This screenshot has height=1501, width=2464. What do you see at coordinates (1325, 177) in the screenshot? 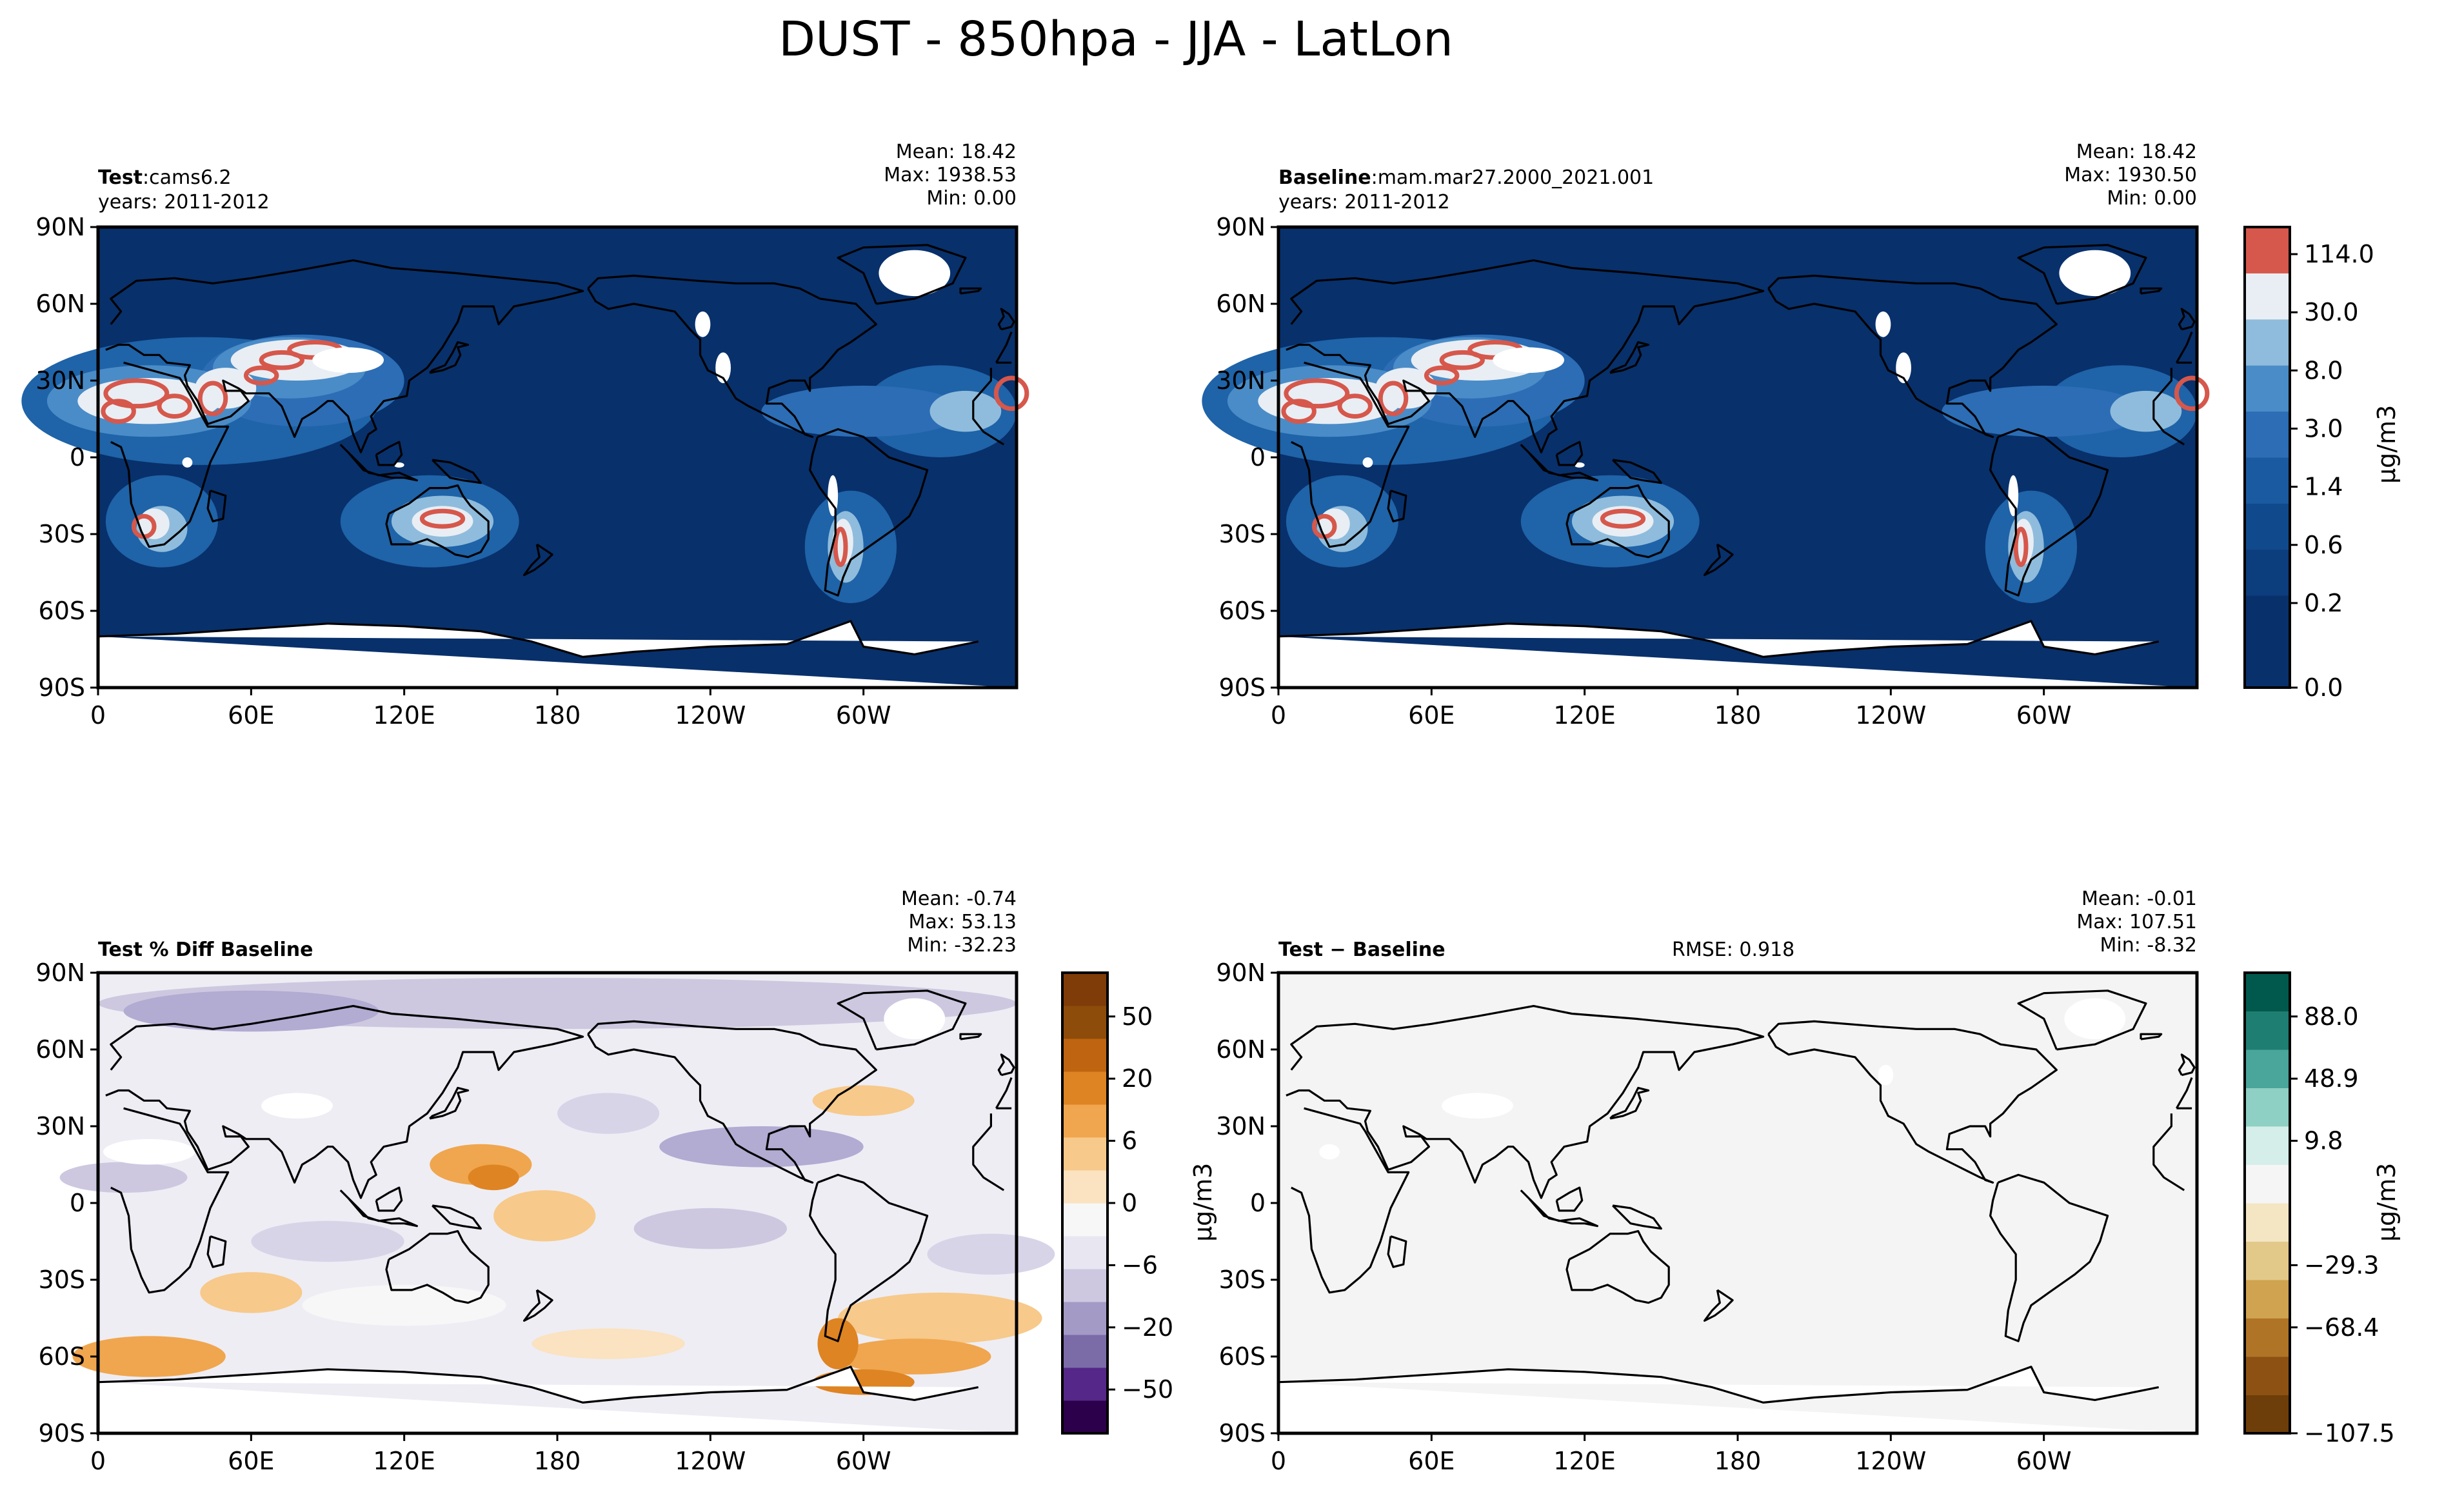
I see `baseline-label: Baseline` at bounding box center [1325, 177].